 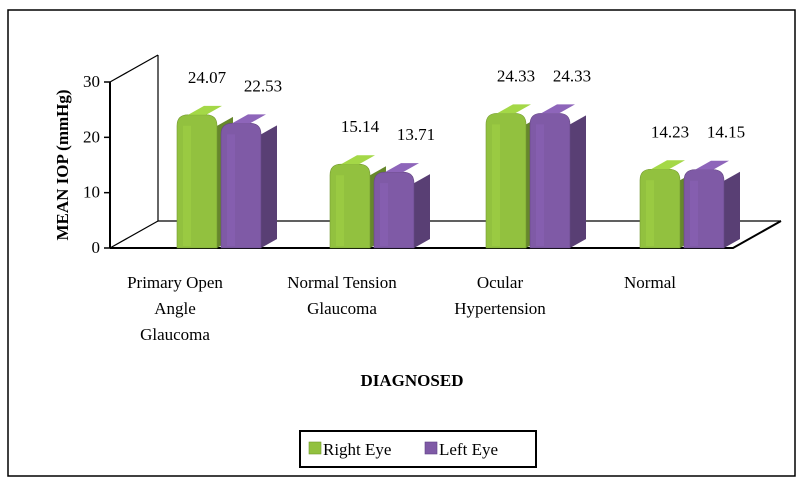 What do you see at coordinates (650, 282) in the screenshot?
I see `category-label: Normal` at bounding box center [650, 282].